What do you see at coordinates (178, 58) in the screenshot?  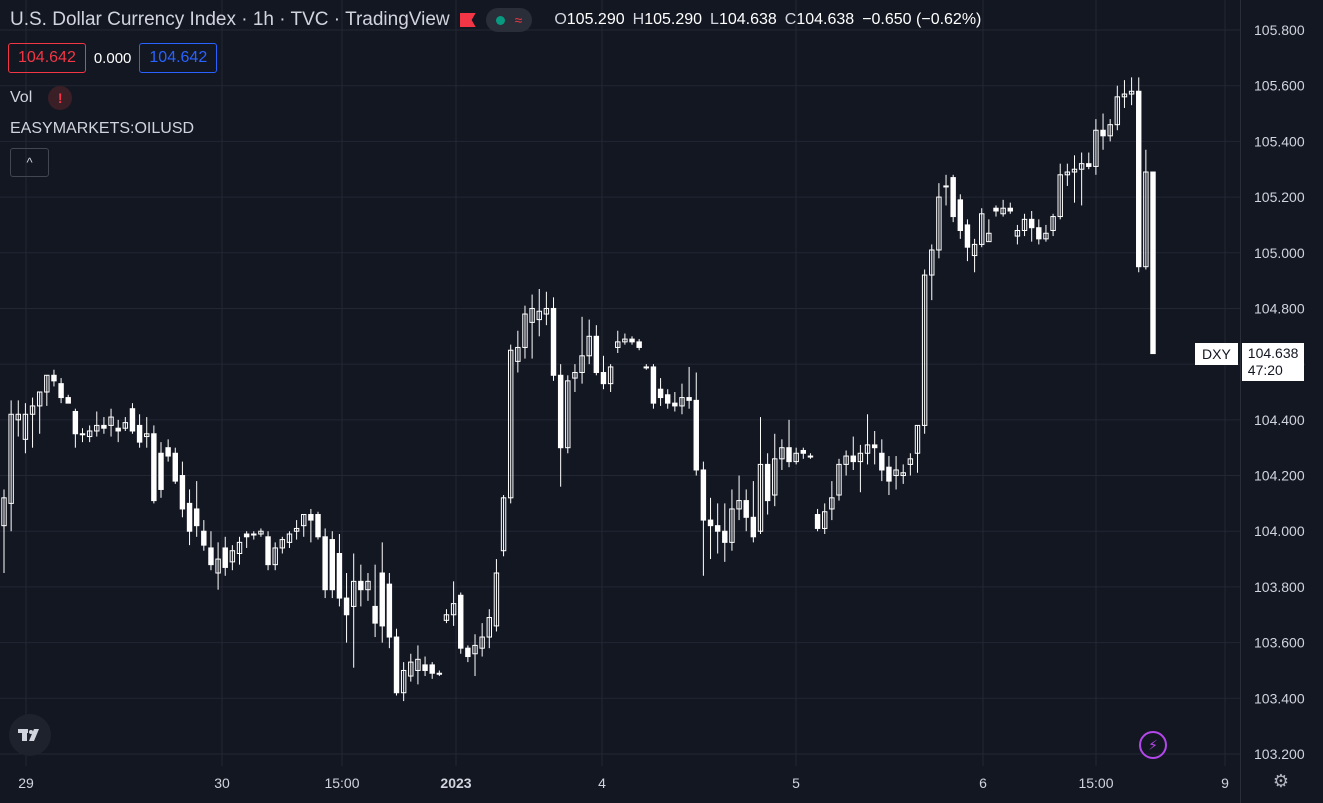 I see `ask-button: 104.642` at bounding box center [178, 58].